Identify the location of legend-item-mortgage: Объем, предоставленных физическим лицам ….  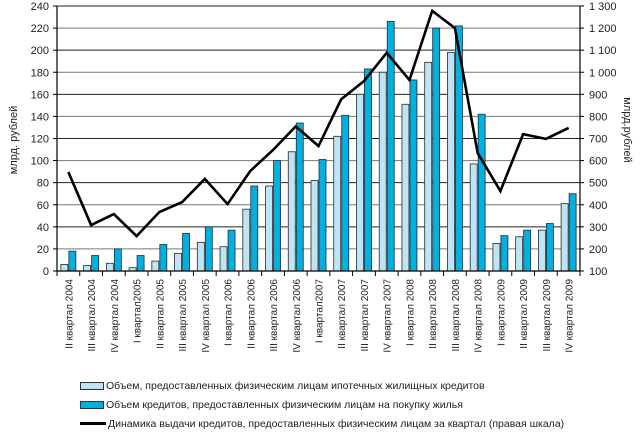
(322, 385).